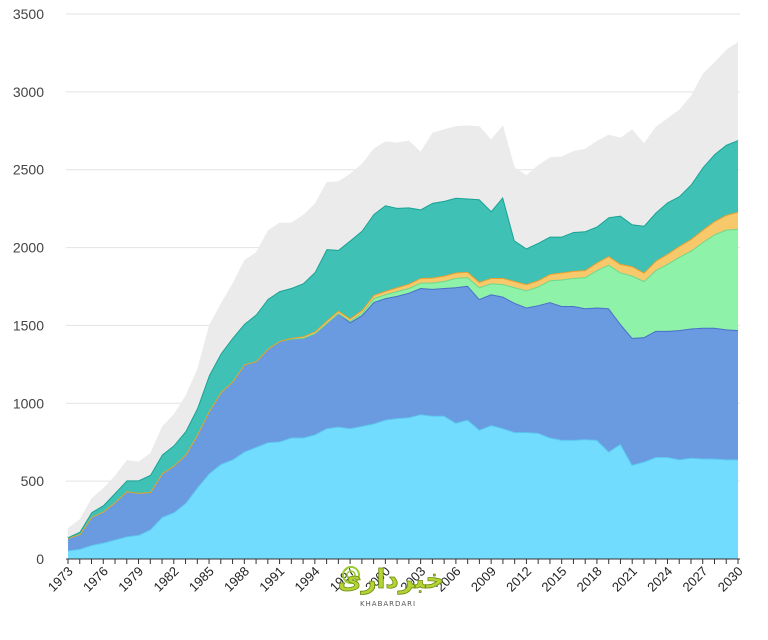  I want to click on logo-title: خبردارى, so click(391, 580).